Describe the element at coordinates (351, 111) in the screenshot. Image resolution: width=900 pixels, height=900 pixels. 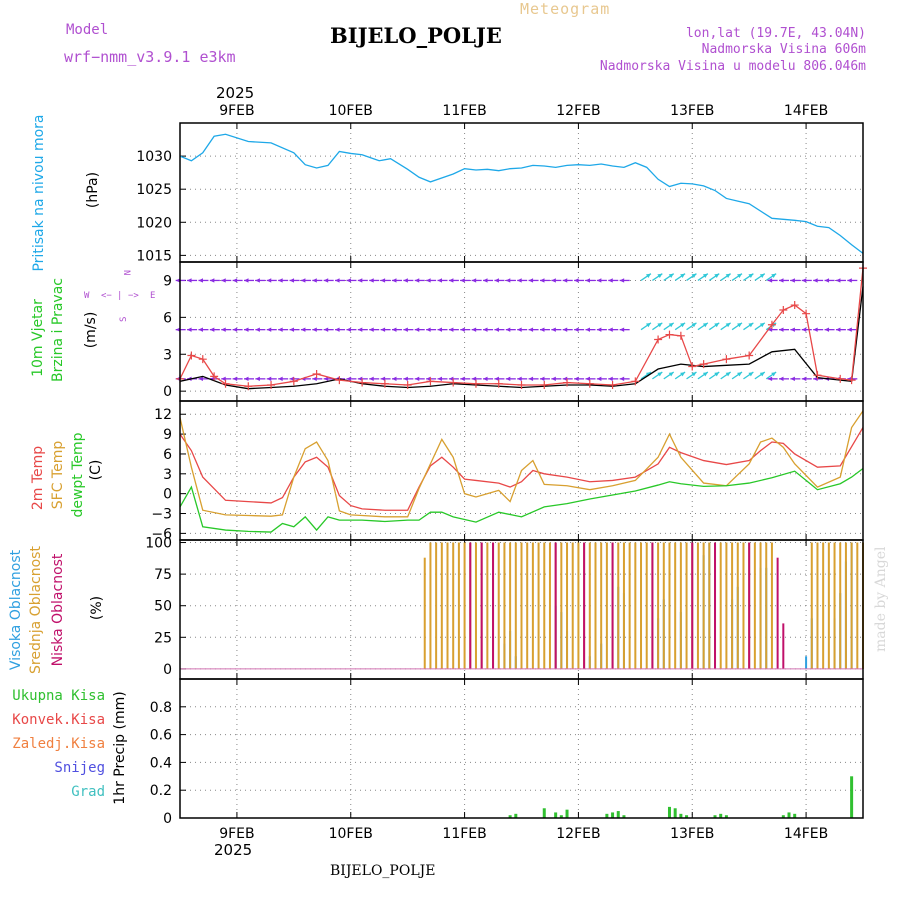
I see `x-tick-label-top: 10FEB` at that location.